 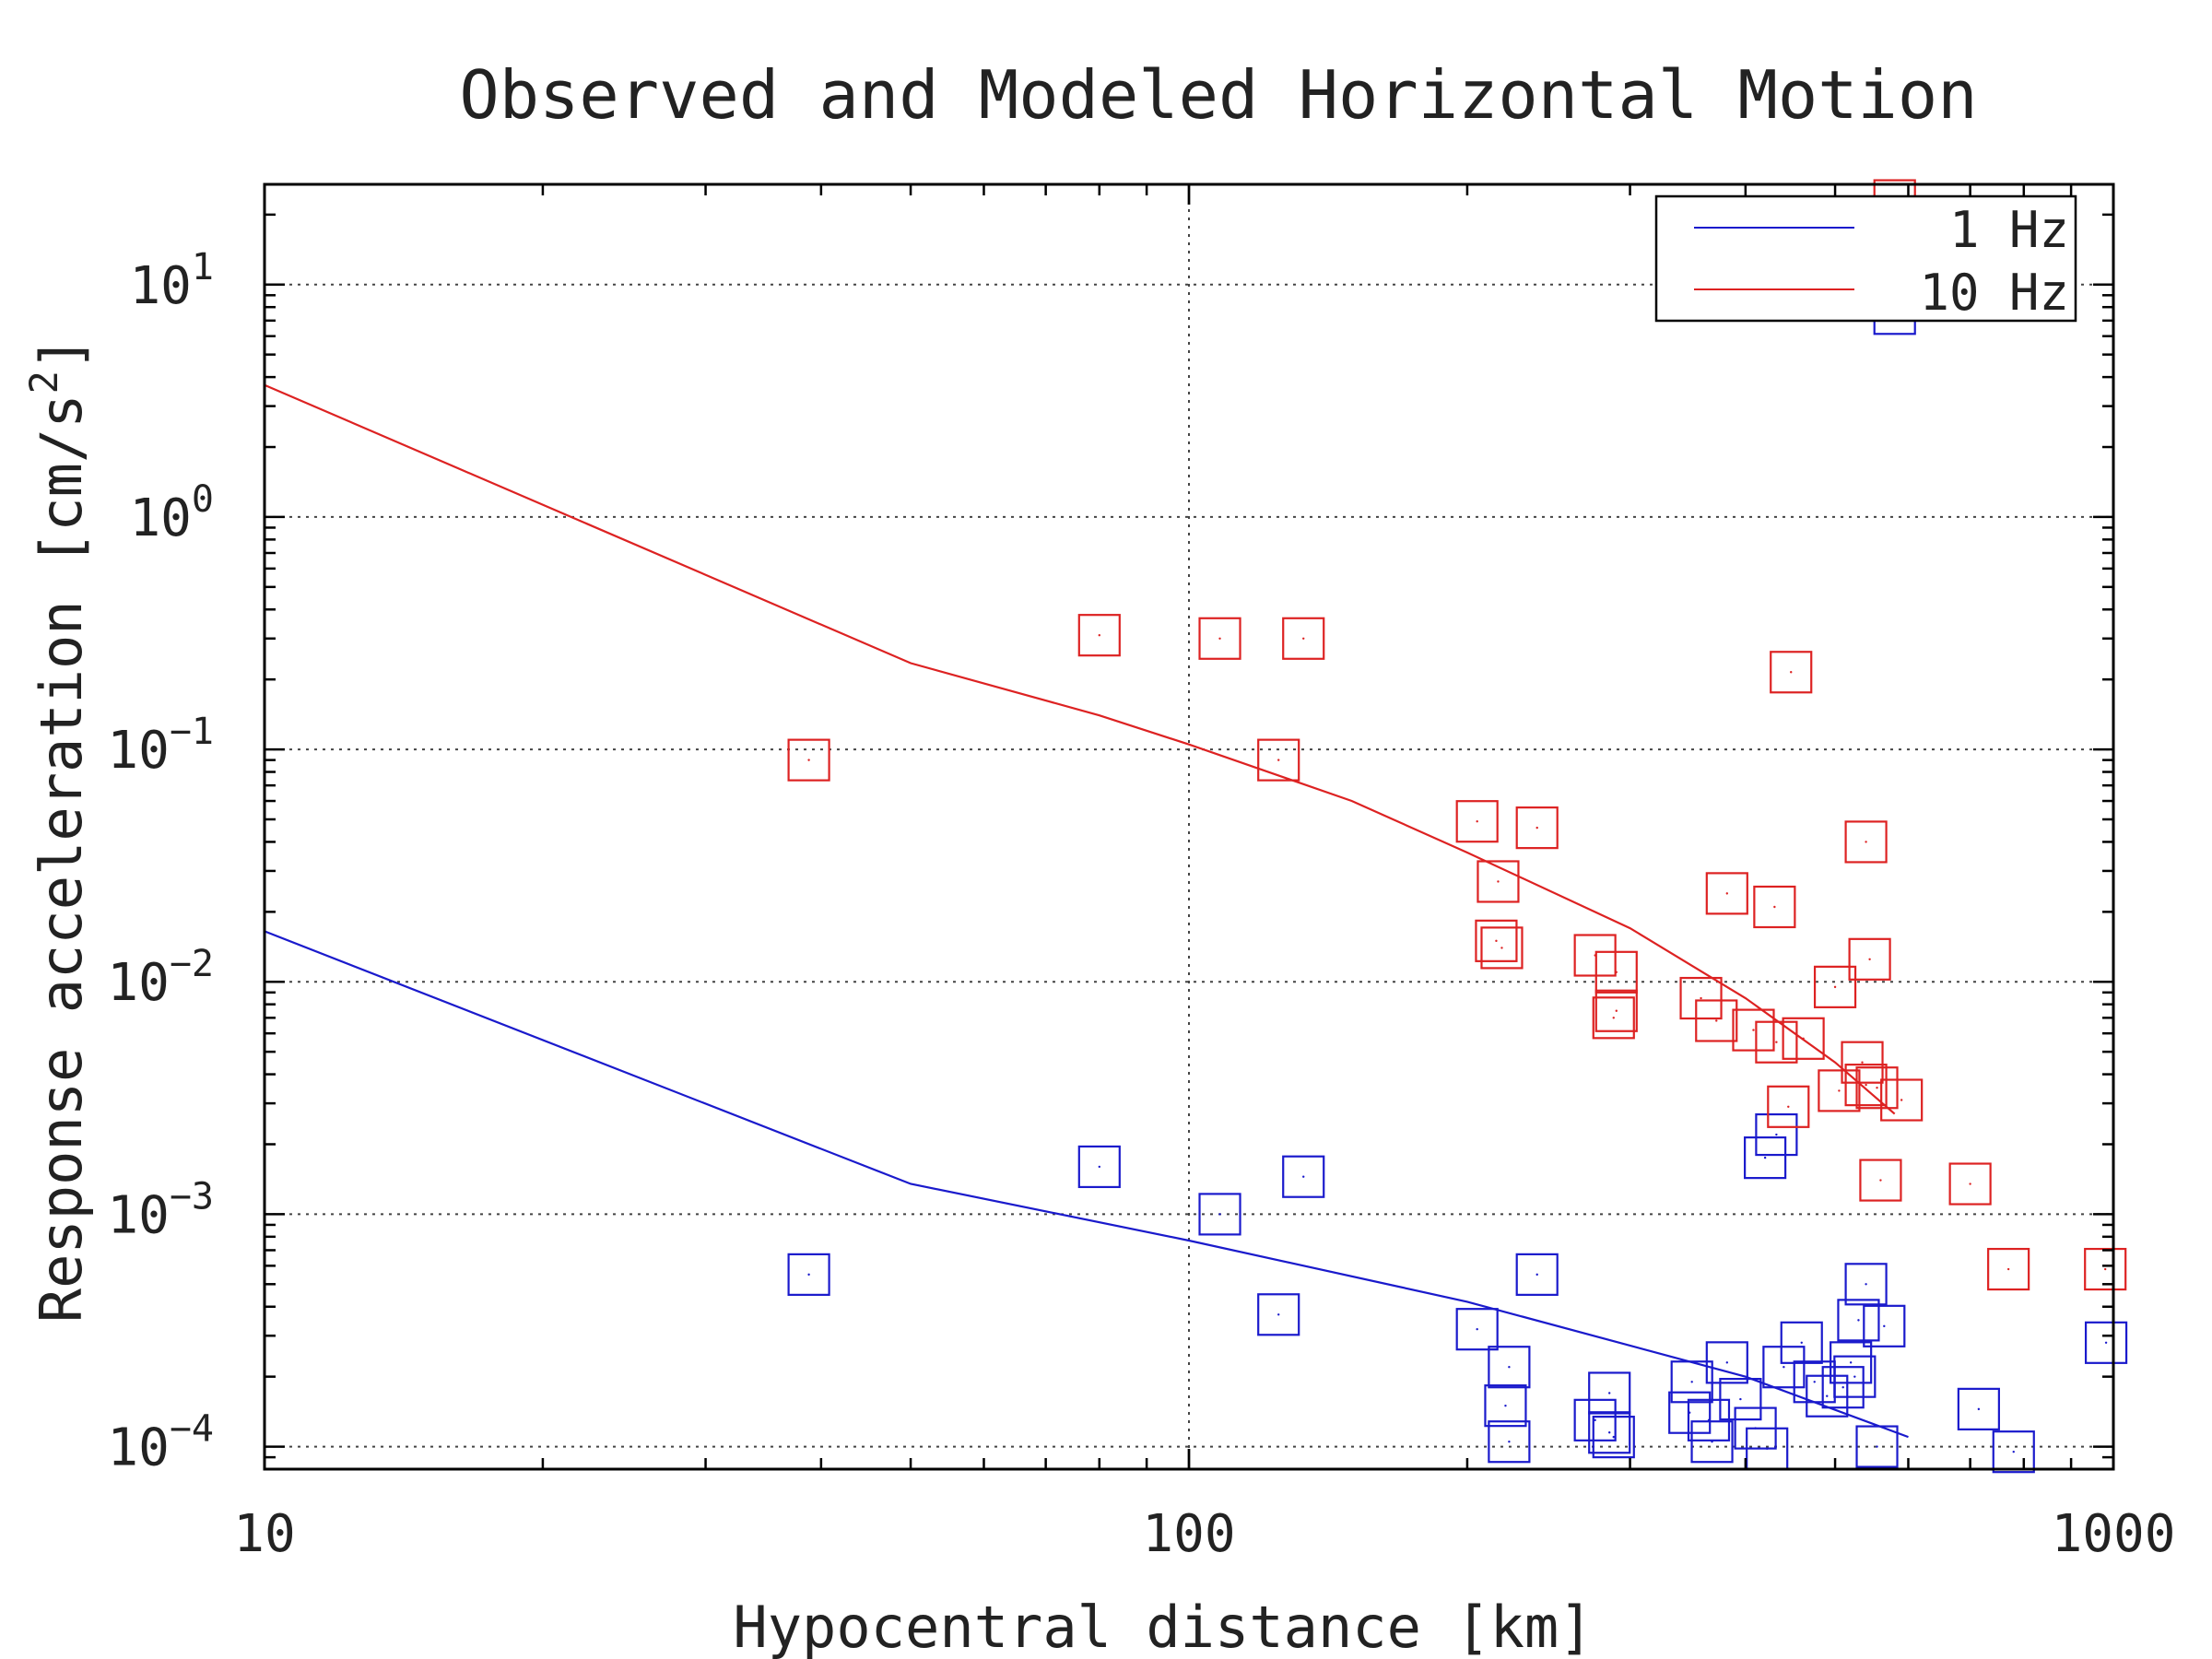 I want to click on x-tick-labels: 10 100 1000, so click(x=1204, y=1534).